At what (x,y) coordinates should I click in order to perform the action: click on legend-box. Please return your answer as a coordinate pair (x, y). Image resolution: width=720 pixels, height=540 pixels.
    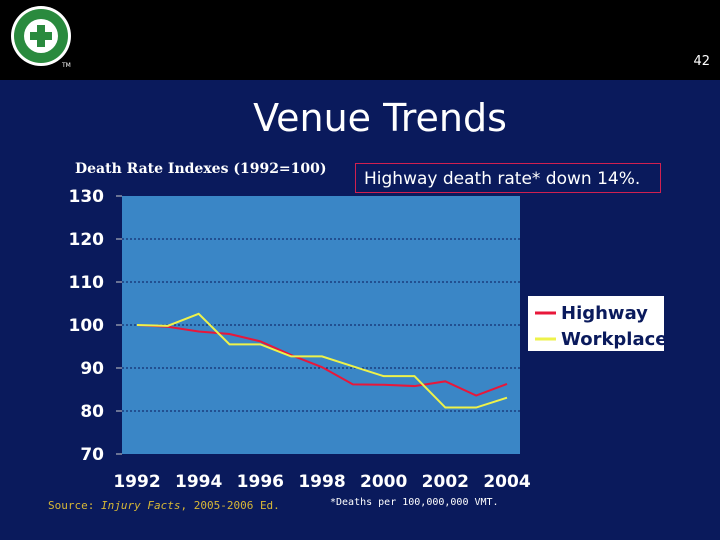
    Looking at the image, I should click on (596, 323).